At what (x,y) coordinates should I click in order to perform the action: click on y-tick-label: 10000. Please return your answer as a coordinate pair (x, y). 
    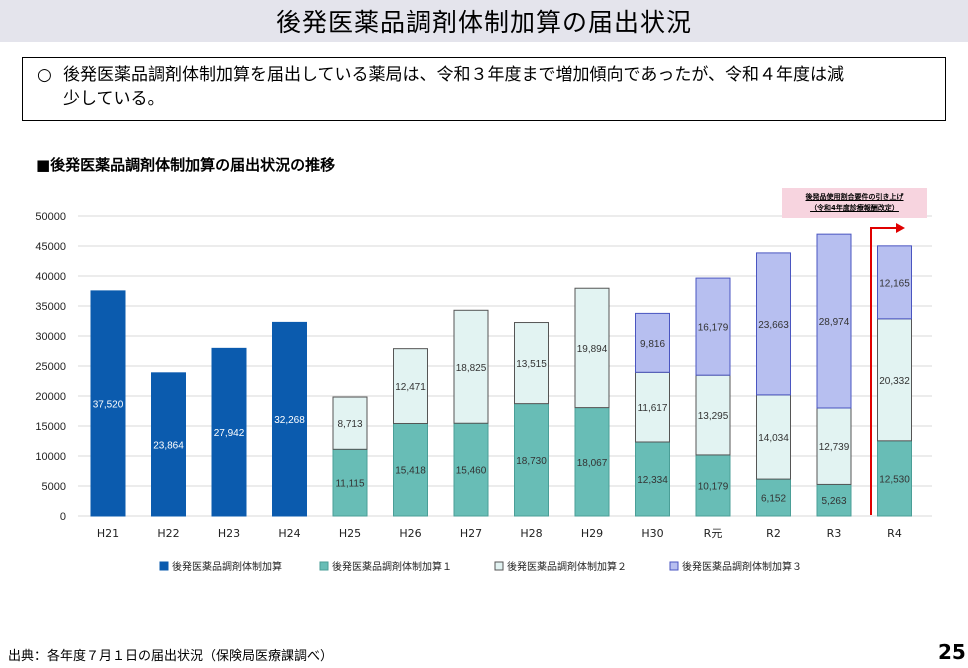
    Looking at the image, I should click on (50, 457).